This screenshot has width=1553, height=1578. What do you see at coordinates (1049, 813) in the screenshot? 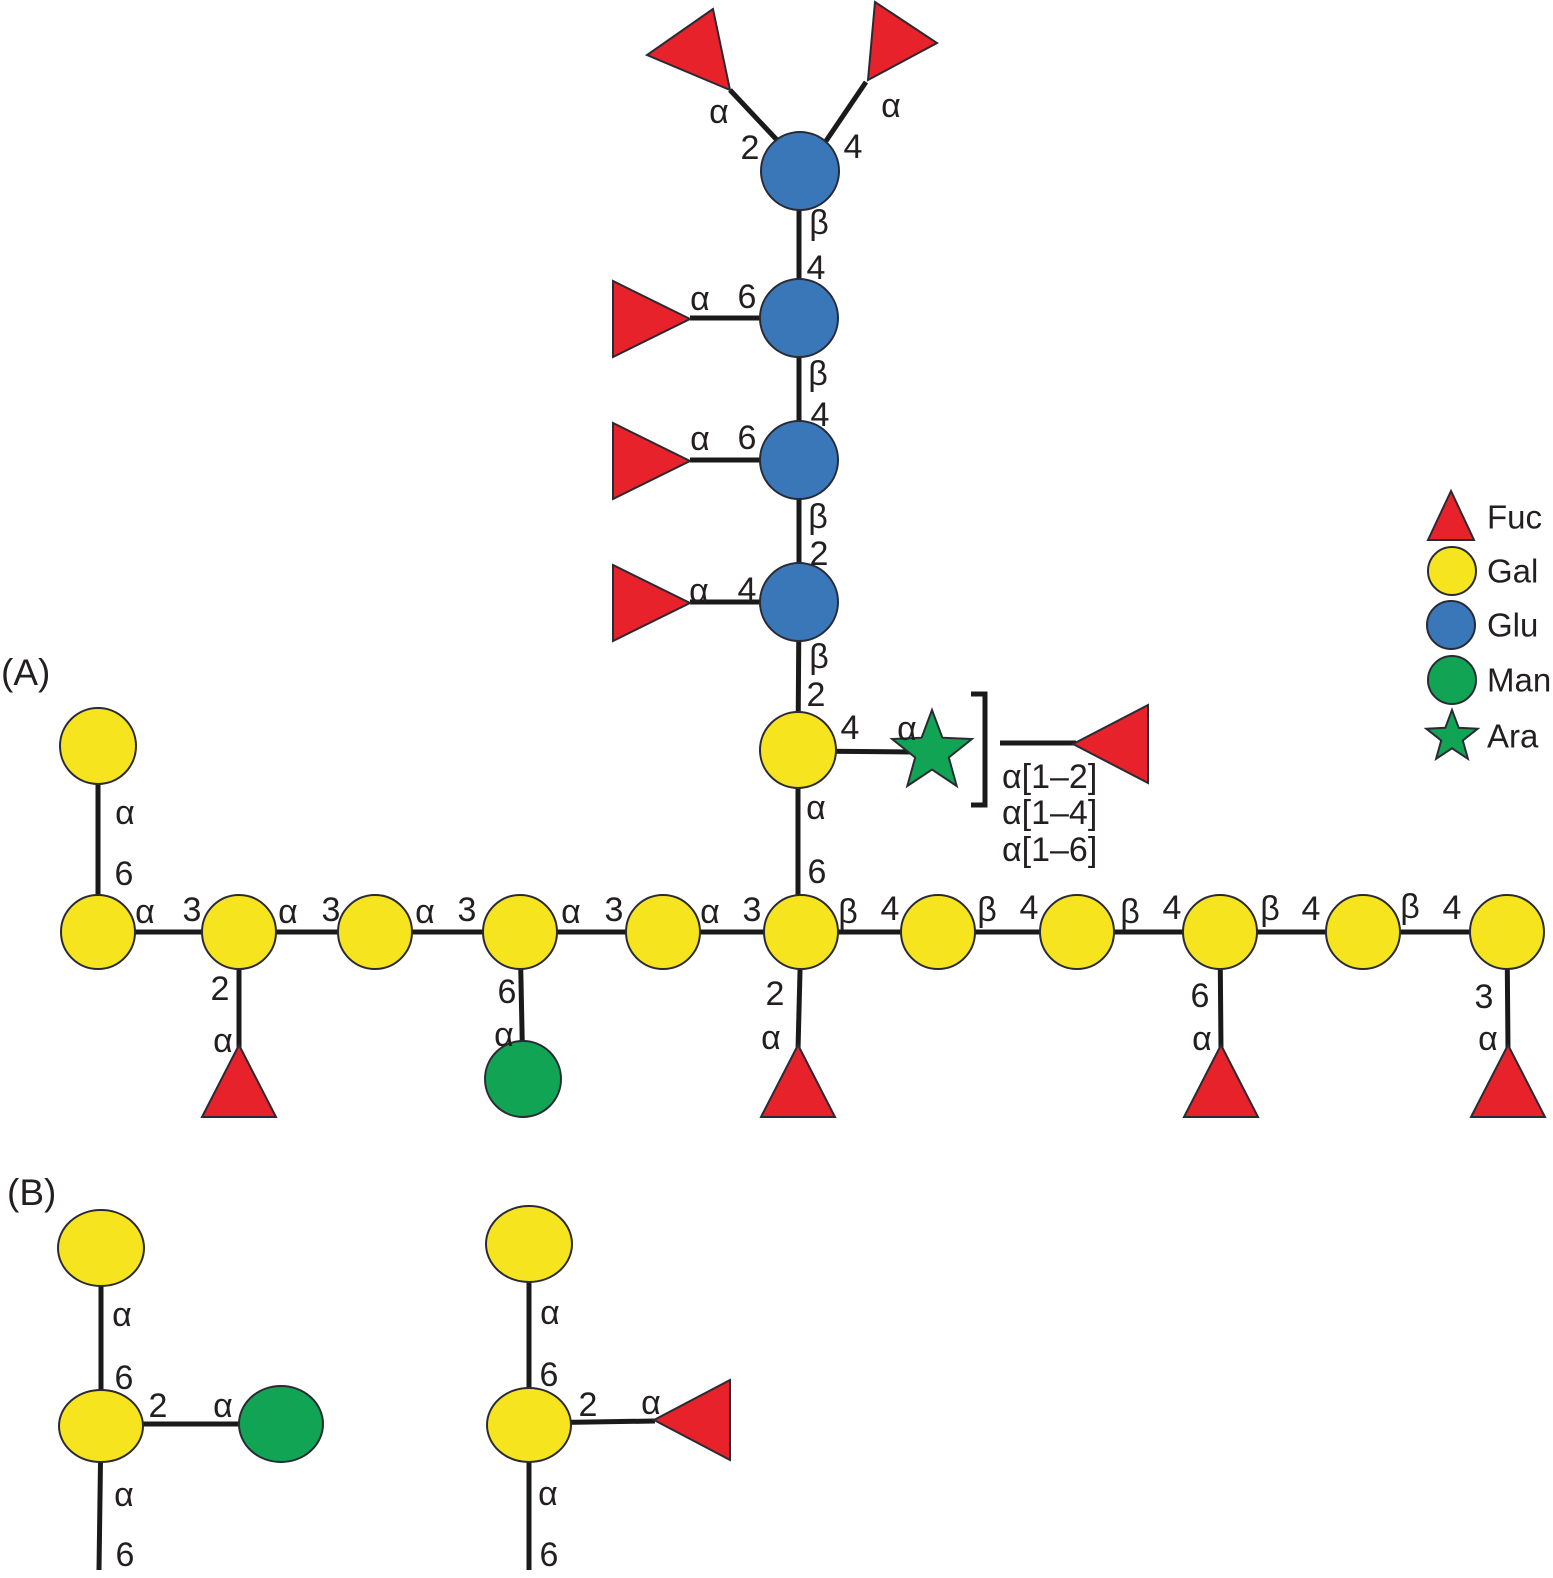
I see `linkage-label: α[1–4]` at bounding box center [1049, 813].